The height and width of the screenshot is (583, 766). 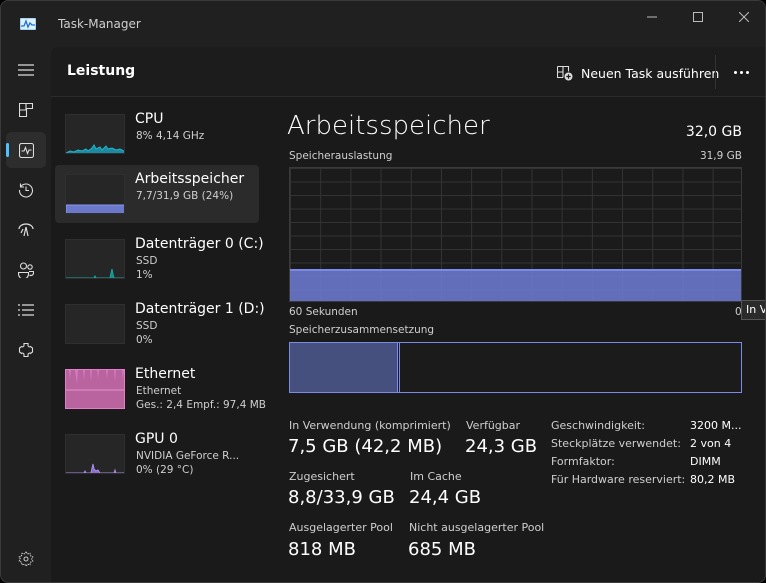 What do you see at coordinates (144, 340) in the screenshot?
I see `device-usage: 0%` at bounding box center [144, 340].